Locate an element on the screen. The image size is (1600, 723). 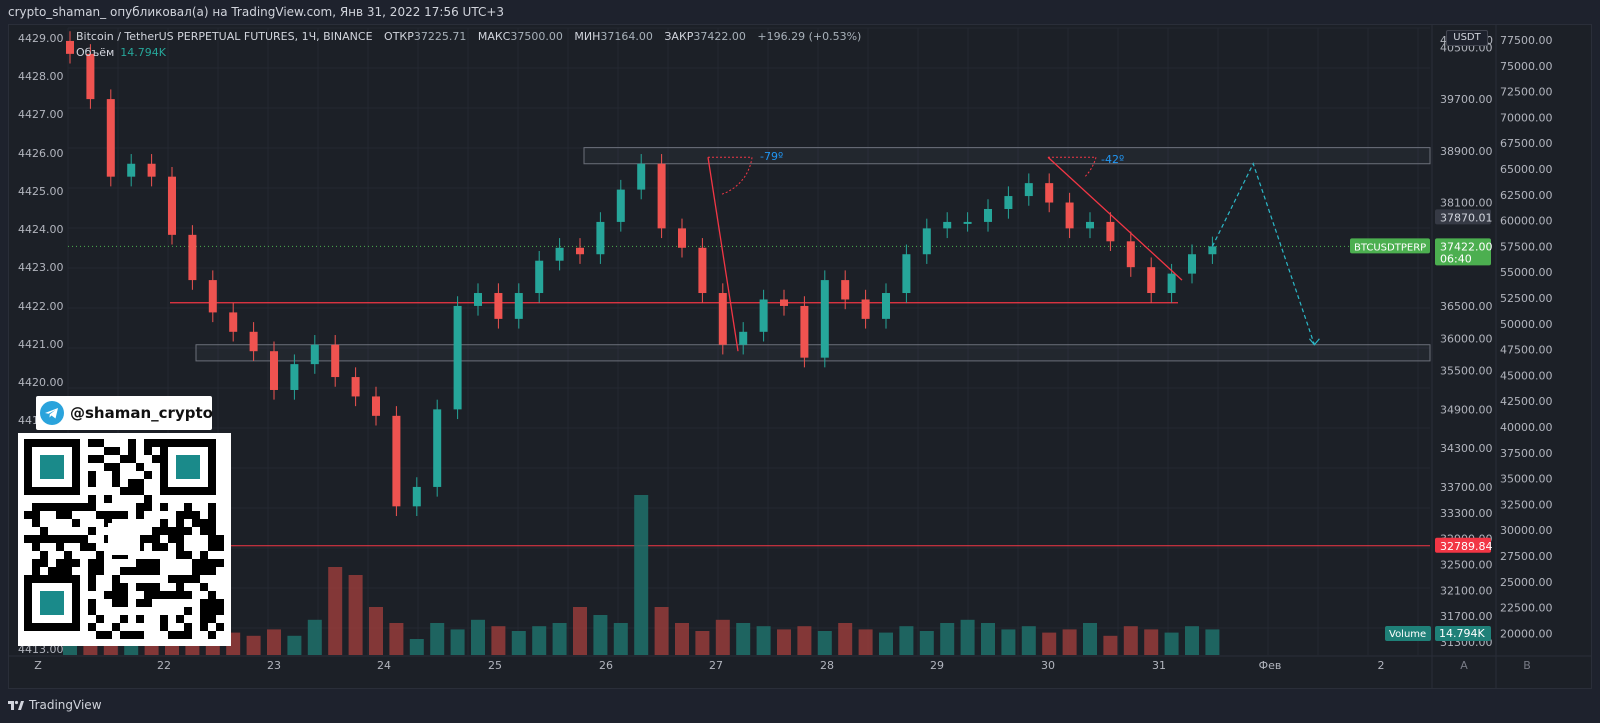
price-axis-tick: 33700.00 is located at coordinates (1466, 487).